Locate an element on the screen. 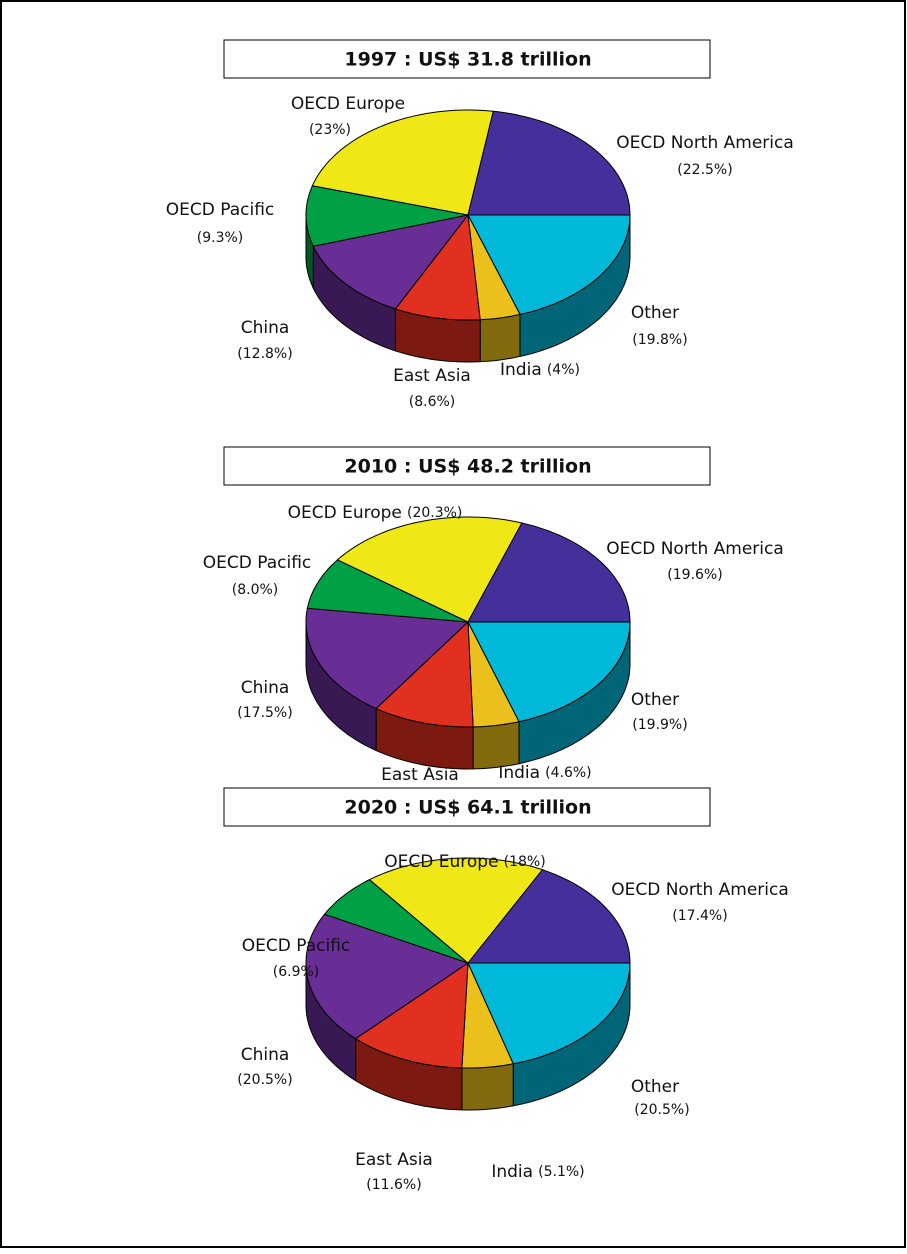 The image size is (907, 1254). slice-value-label: (19.6%) is located at coordinates (694, 575).